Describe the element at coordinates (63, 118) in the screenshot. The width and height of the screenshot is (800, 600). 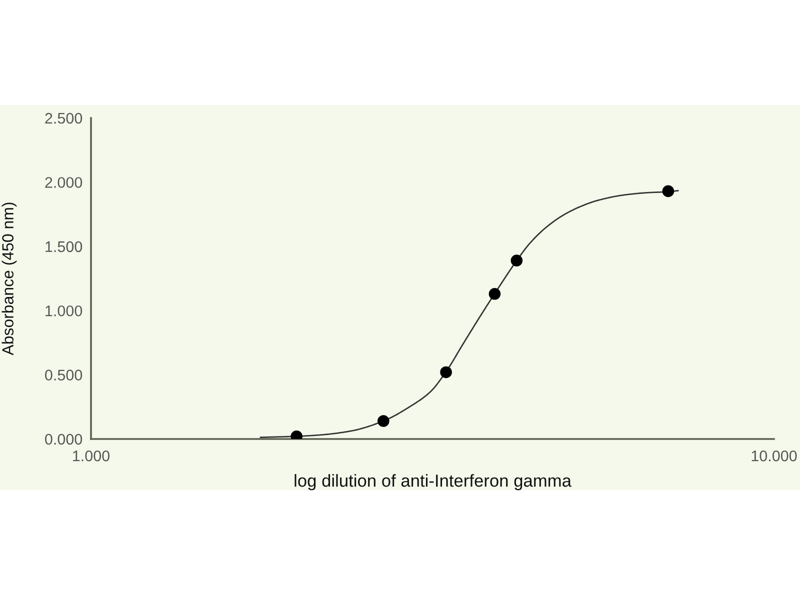
I see `y-tick-label: 2.500` at that location.